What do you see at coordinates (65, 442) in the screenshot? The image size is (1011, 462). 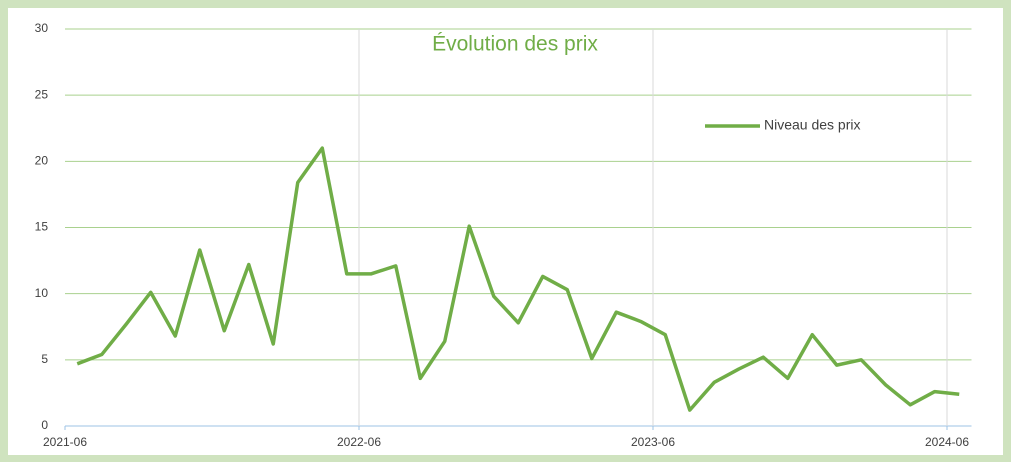 I see `x-tick-label: 2021-06` at bounding box center [65, 442].